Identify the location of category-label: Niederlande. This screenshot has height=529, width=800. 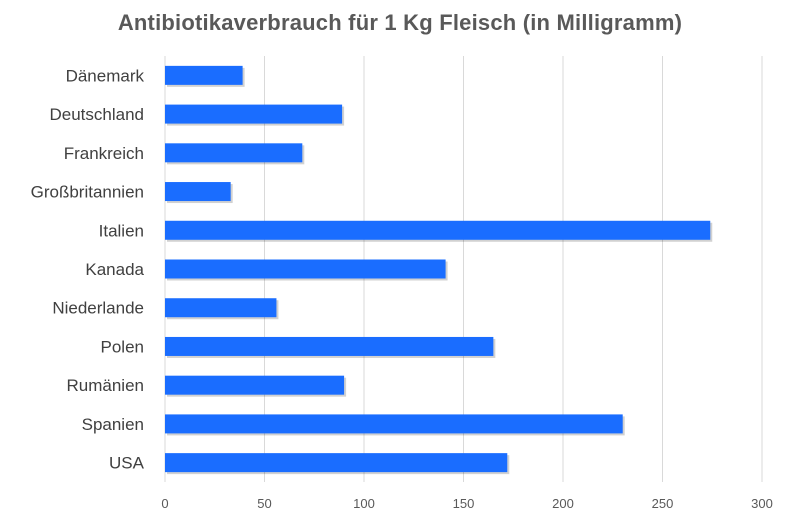
(98, 308).